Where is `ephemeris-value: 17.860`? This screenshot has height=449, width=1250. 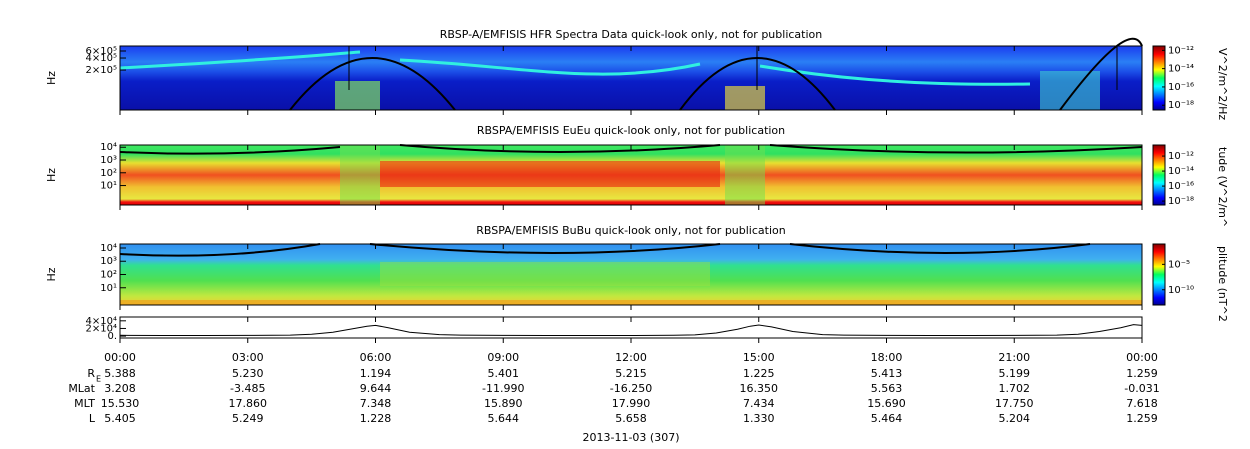 ephemeris-value: 17.860 is located at coordinates (248, 403).